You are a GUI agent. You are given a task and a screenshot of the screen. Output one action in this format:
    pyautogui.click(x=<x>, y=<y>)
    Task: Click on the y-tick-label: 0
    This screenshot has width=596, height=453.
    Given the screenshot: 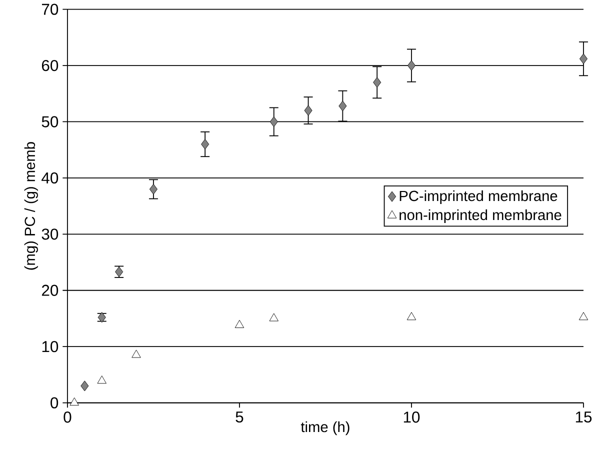 What is the action you would take?
    pyautogui.click(x=54, y=402)
    